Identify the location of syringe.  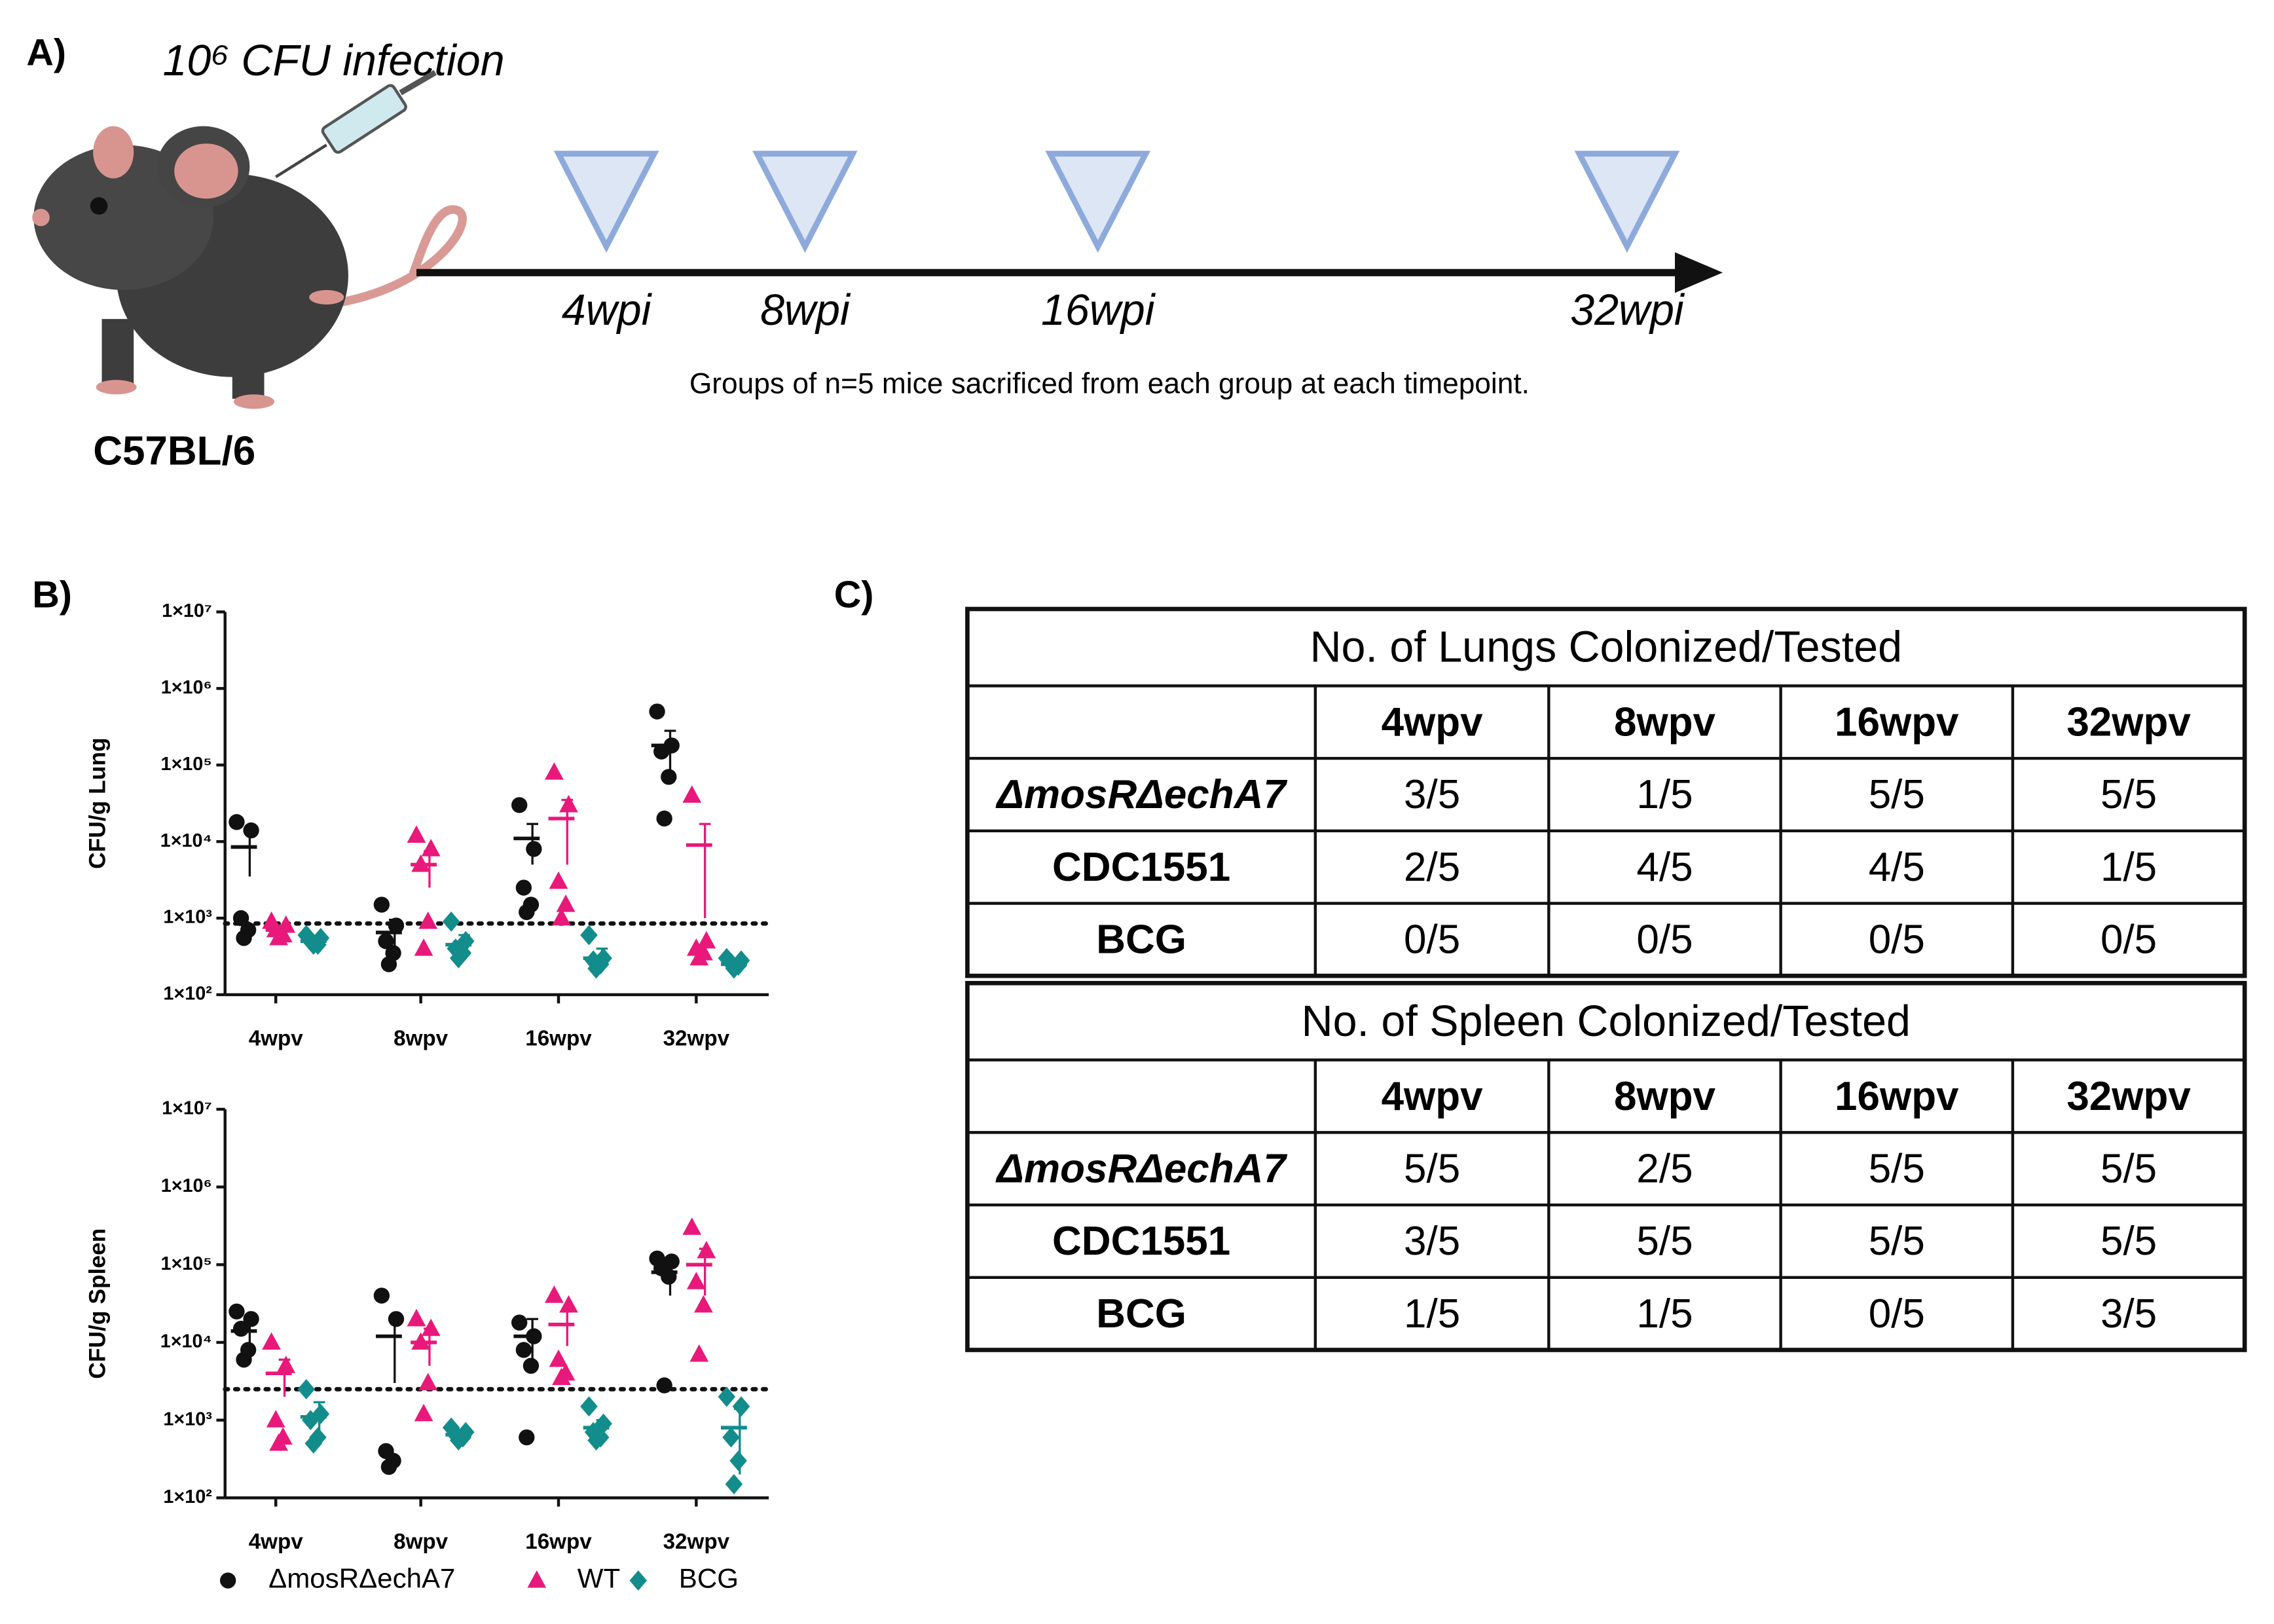
(356, 124).